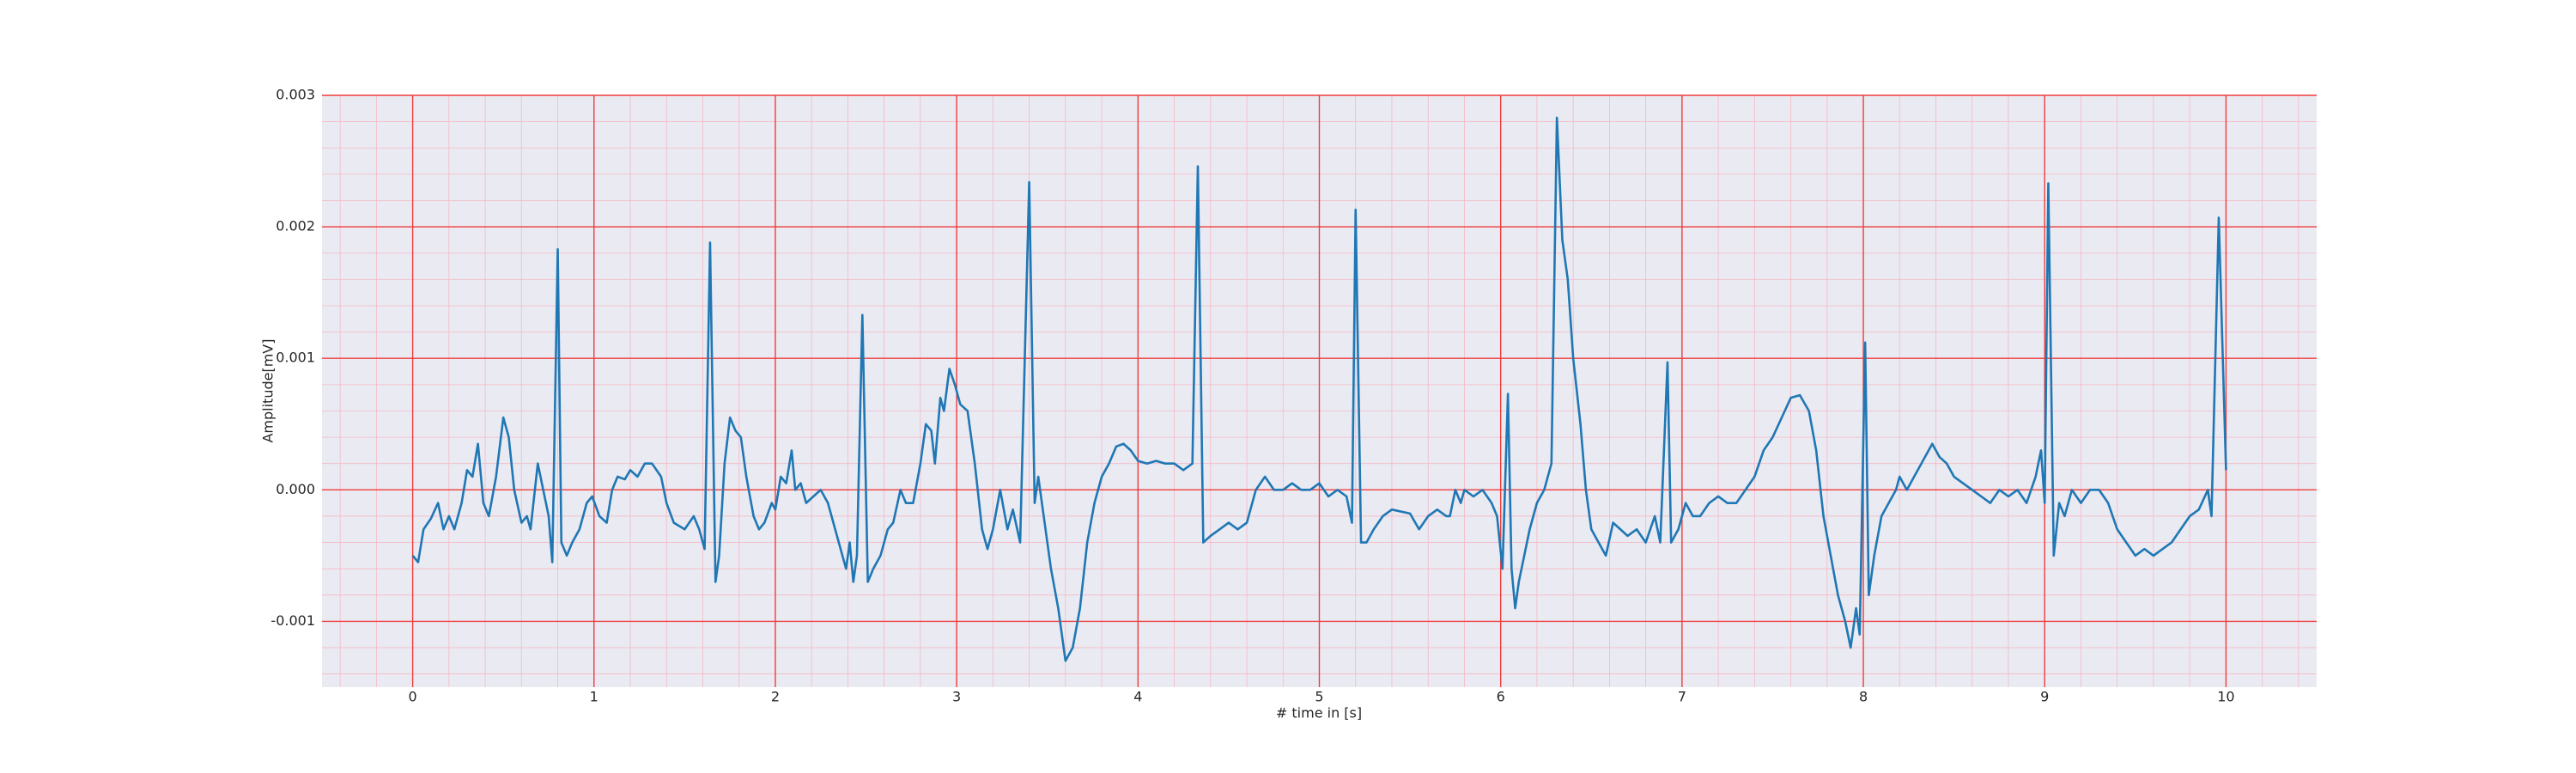 This screenshot has height=773, width=2576. Describe the element at coordinates (2045, 697) in the screenshot. I see `x-tick-label: 9` at that location.